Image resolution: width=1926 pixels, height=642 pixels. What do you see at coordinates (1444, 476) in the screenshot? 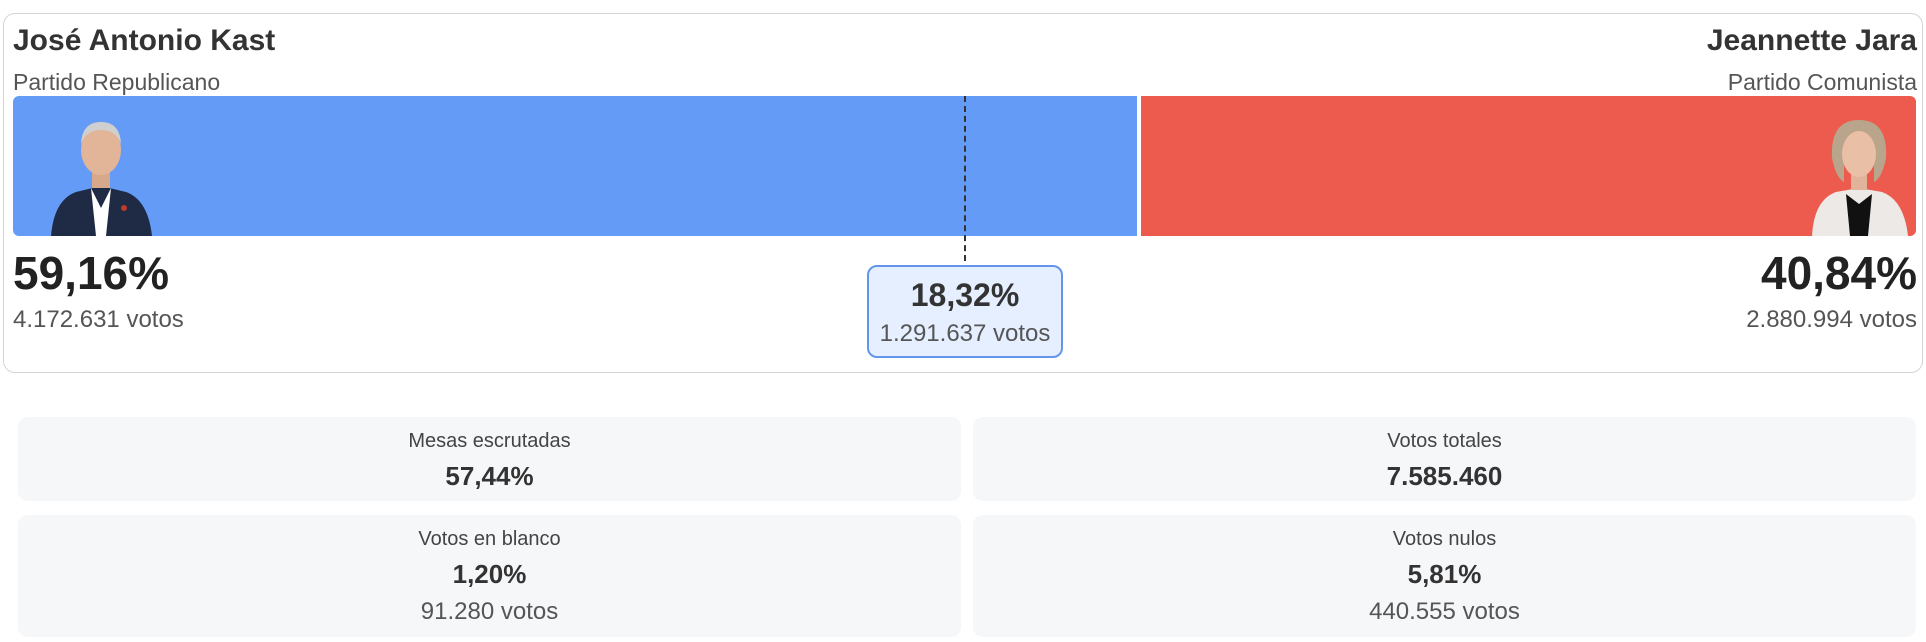
I see `stat-value: 7.585.460` at bounding box center [1444, 476].